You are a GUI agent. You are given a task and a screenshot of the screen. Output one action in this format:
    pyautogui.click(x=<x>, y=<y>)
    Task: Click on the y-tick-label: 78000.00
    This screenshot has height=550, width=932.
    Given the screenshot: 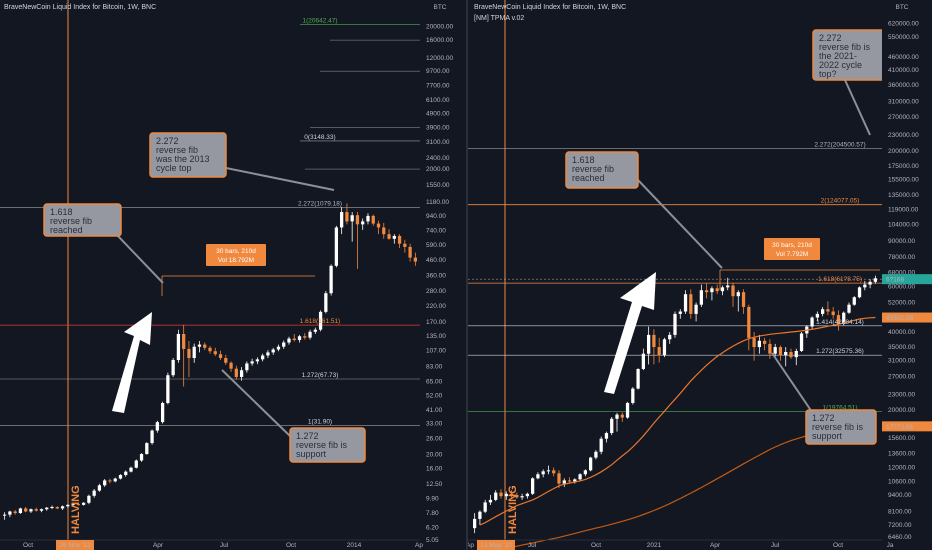 What is the action you would take?
    pyautogui.click(x=901, y=257)
    